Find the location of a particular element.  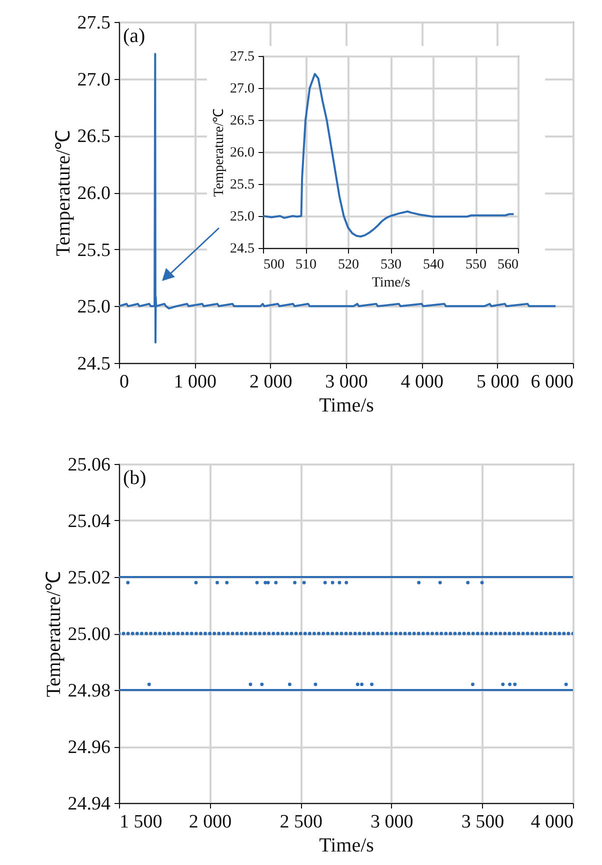

y-tick-label: 24.96 is located at coordinates (89, 747).